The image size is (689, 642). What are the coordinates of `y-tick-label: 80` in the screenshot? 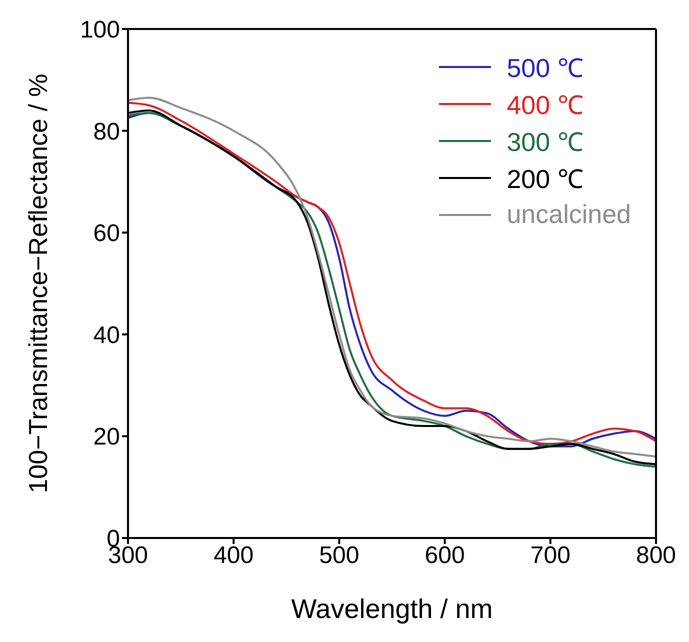 It's located at (106, 132).